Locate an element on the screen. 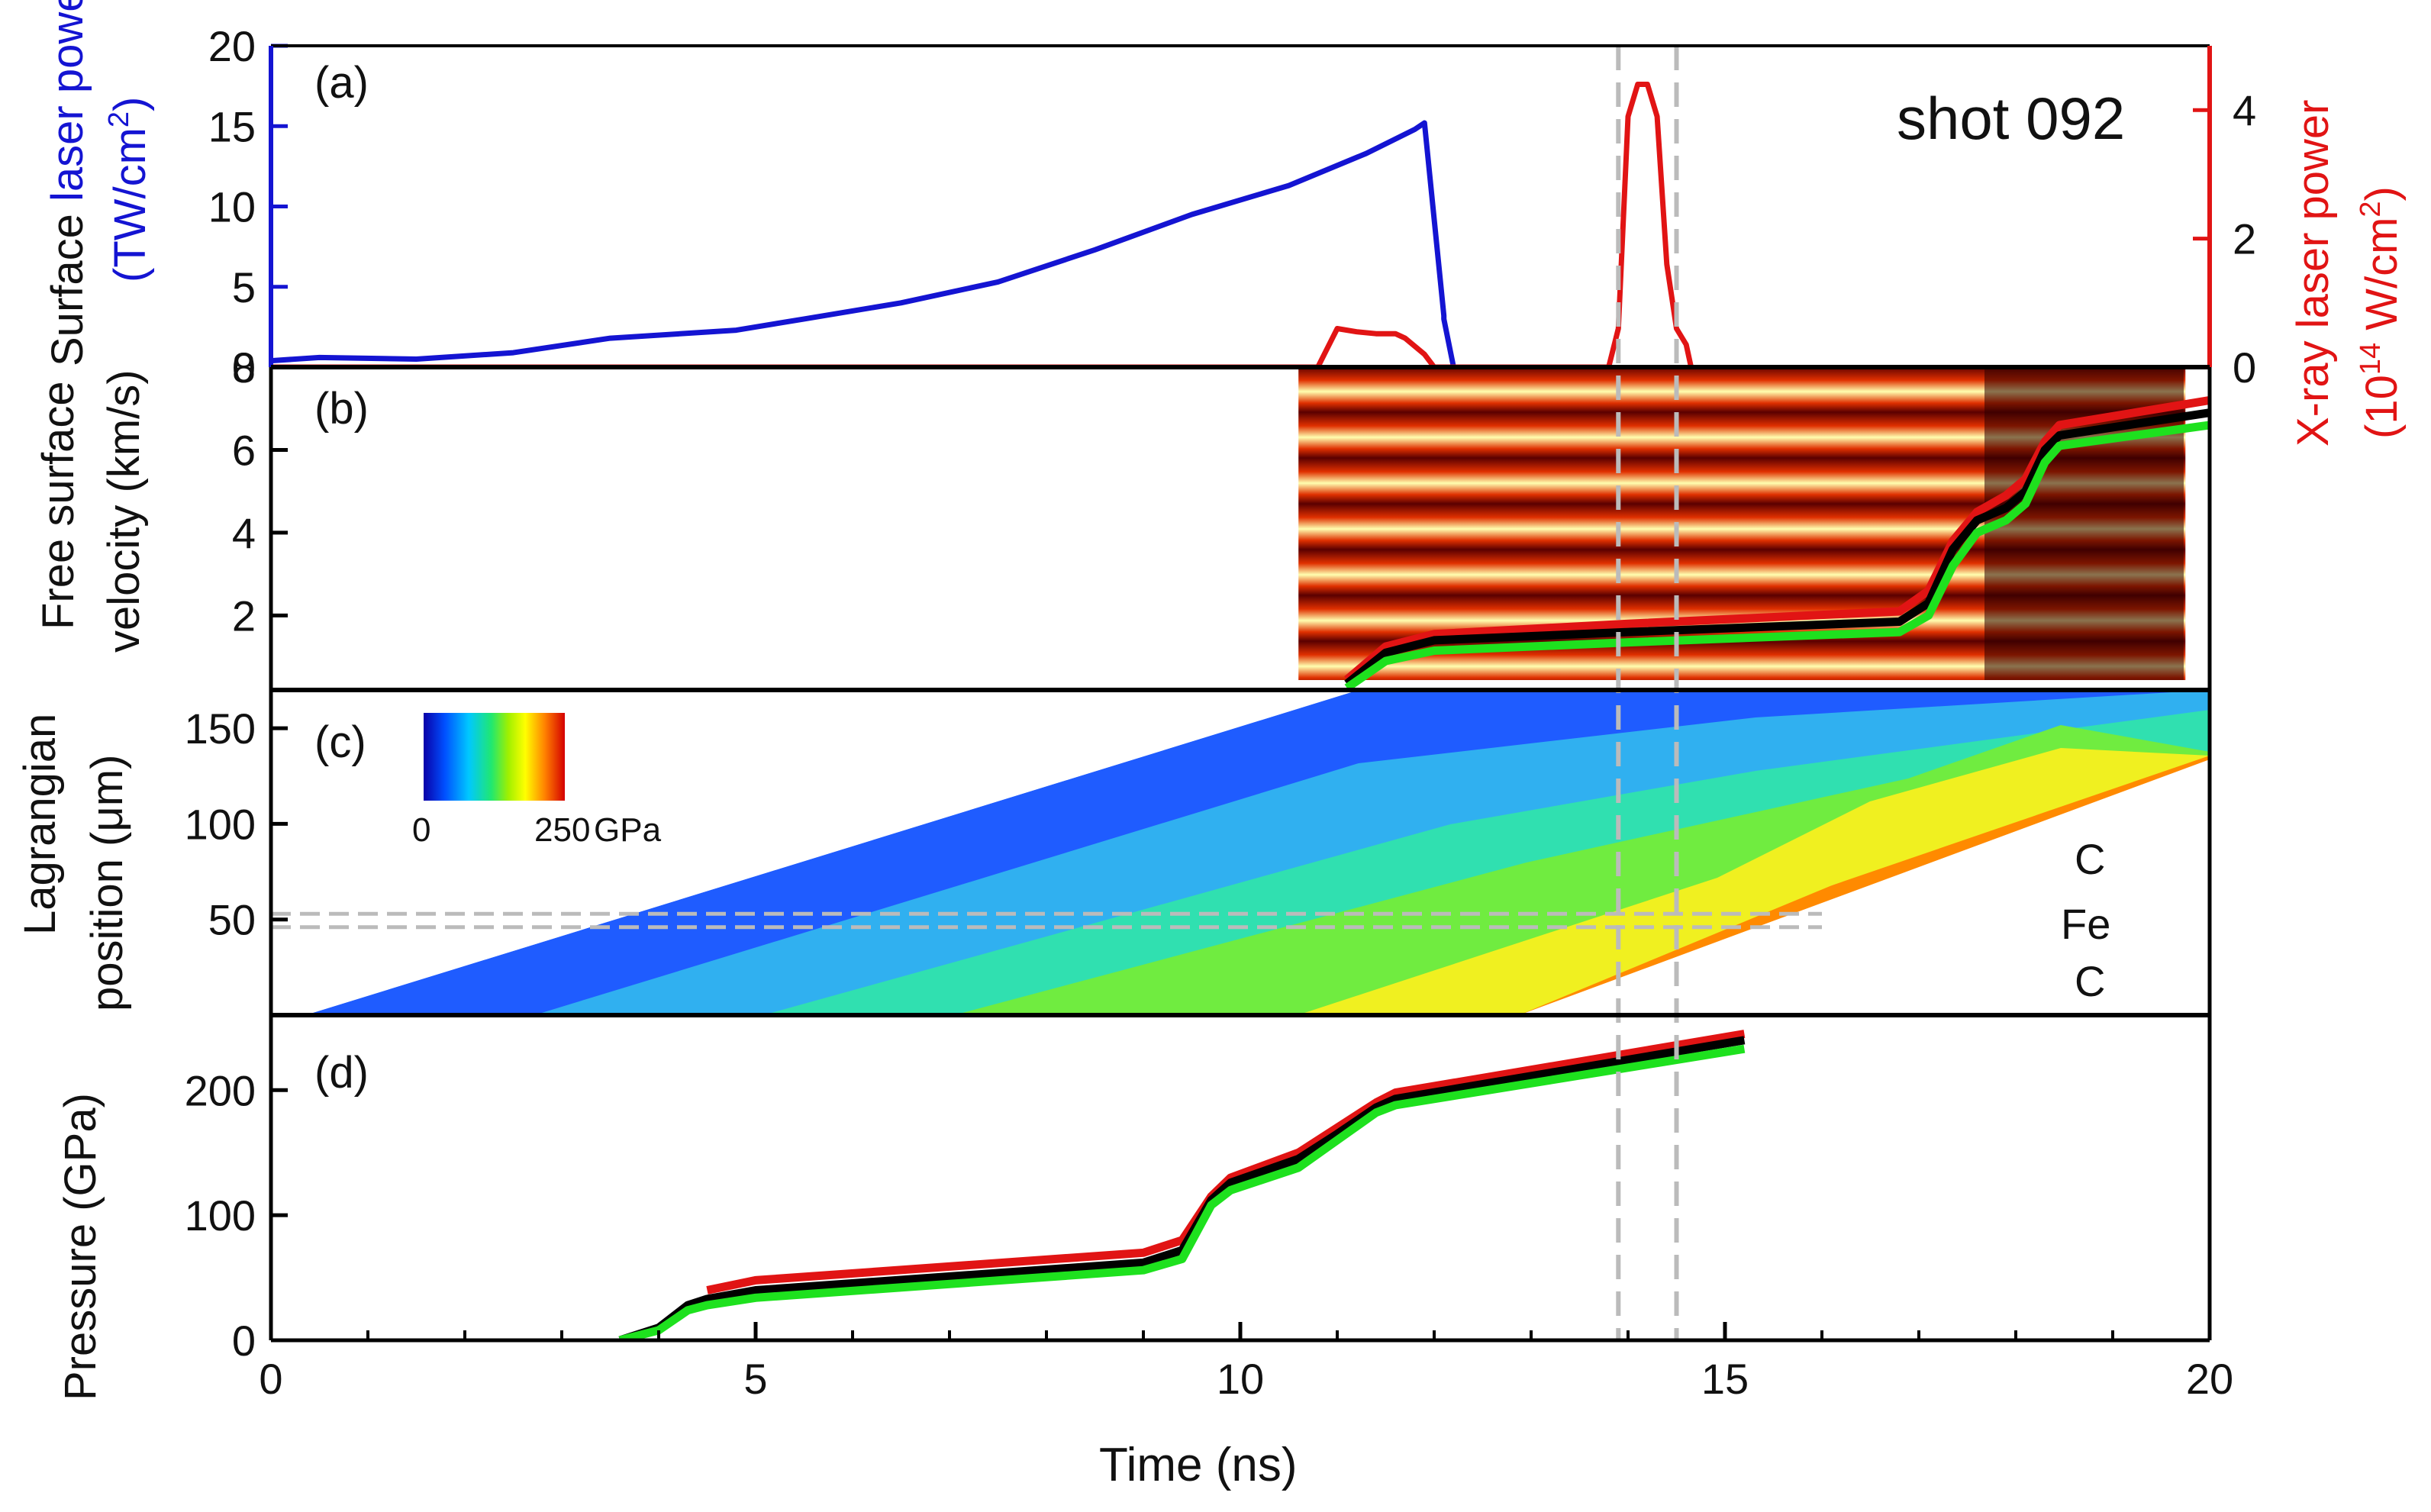 The height and width of the screenshot is (1512, 2431). panel-d-series is located at coordinates (1182, 1185).